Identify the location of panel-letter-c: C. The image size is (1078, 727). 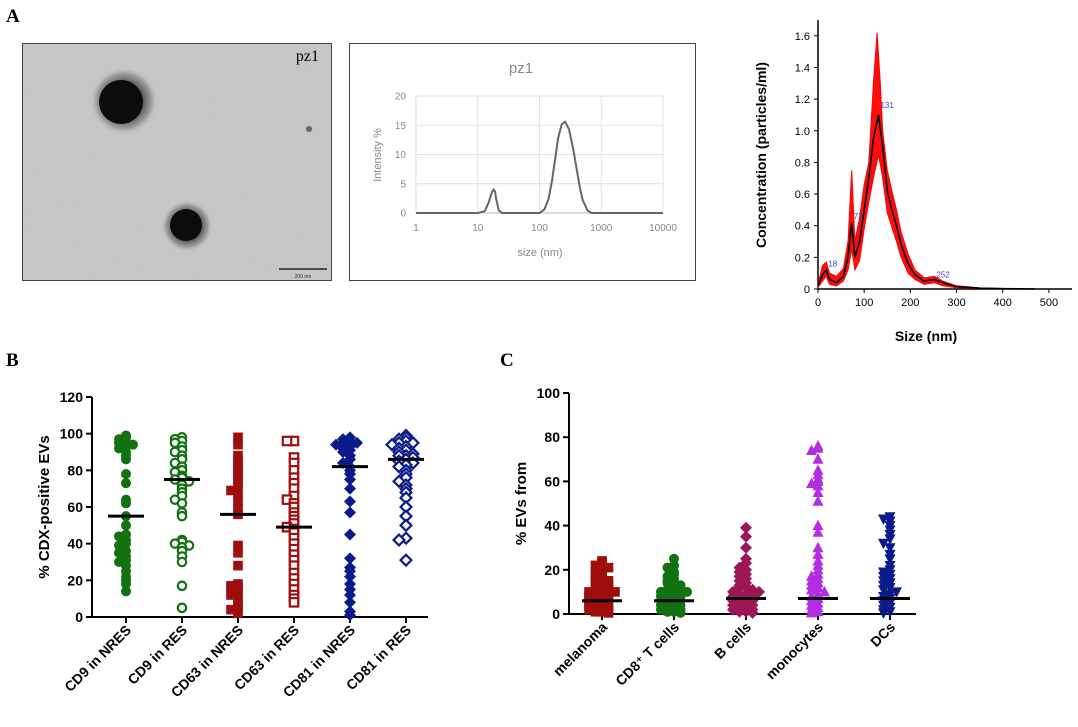
(507, 360).